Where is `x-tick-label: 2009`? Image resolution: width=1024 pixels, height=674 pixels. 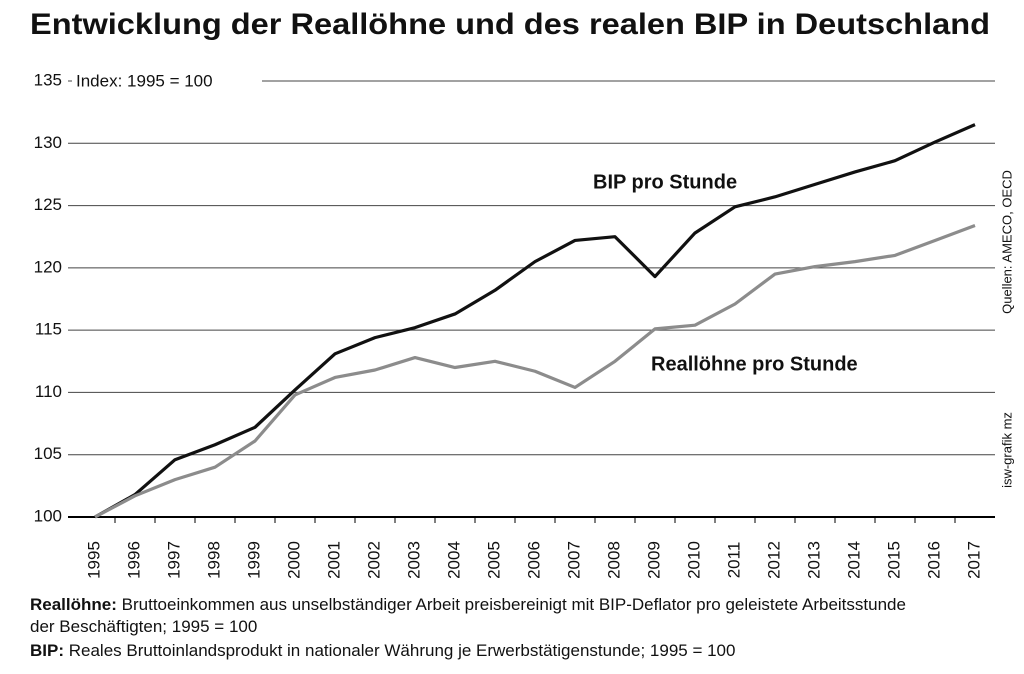 x-tick-label: 2009 is located at coordinates (653, 560).